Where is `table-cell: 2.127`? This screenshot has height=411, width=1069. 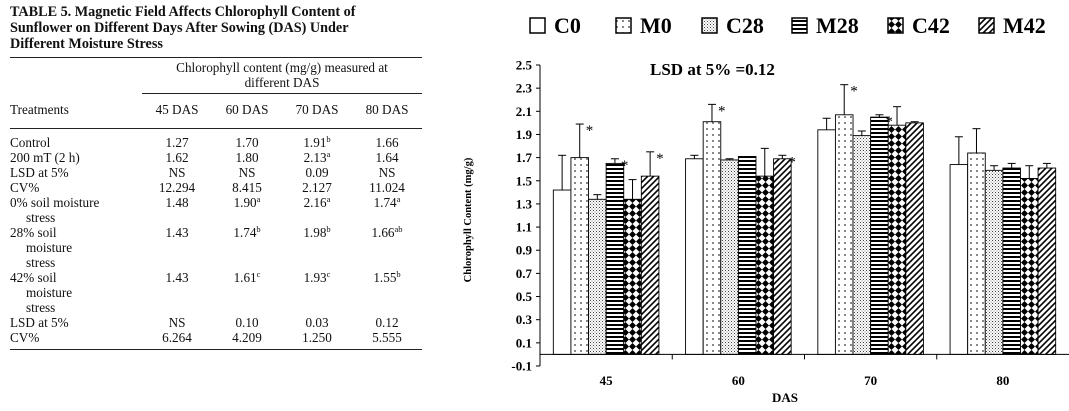 table-cell: 2.127 is located at coordinates (317, 187).